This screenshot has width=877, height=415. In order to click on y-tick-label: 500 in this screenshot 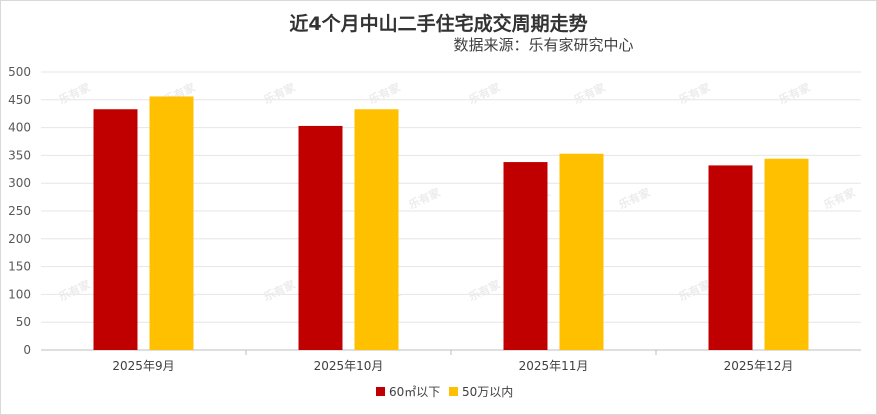, I will do `click(19, 72)`.